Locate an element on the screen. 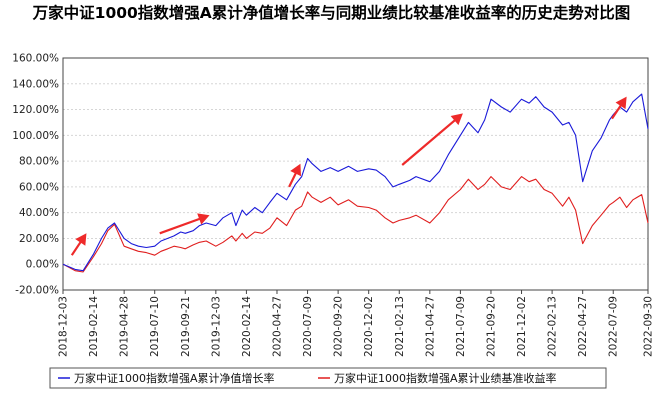  x-tick-label: 2019-09-21 is located at coordinates (186, 326).